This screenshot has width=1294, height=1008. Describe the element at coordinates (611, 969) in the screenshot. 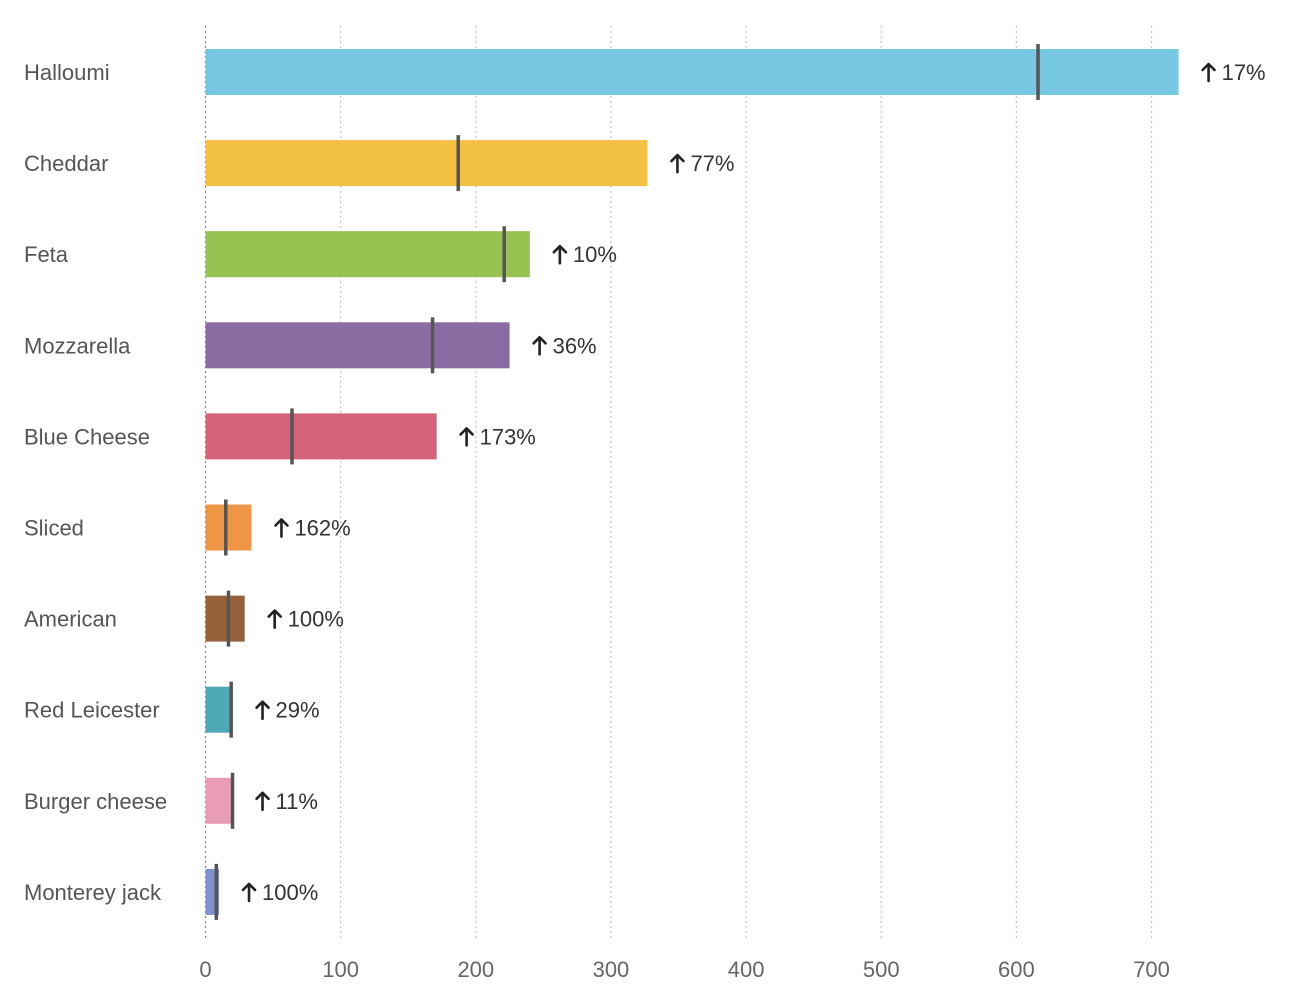

I see `x-tick-label-300: 300` at that location.